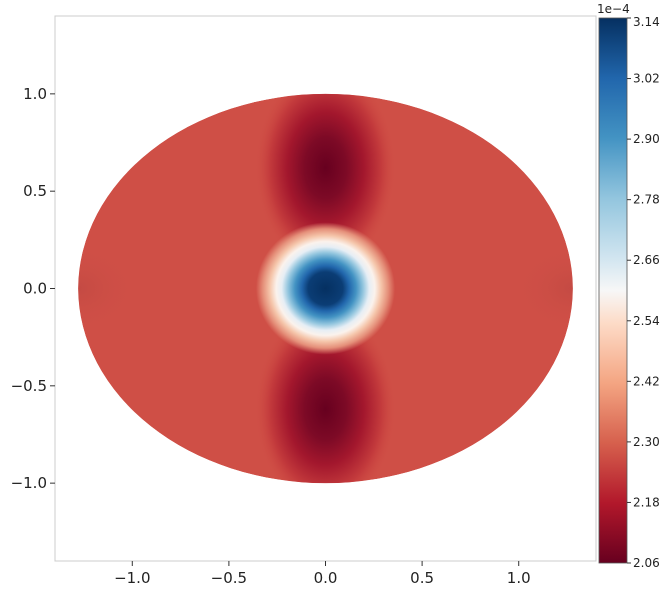 The image size is (664, 590). What do you see at coordinates (646, 442) in the screenshot?
I see `colorbar-tick-label: 2.30` at bounding box center [646, 442].